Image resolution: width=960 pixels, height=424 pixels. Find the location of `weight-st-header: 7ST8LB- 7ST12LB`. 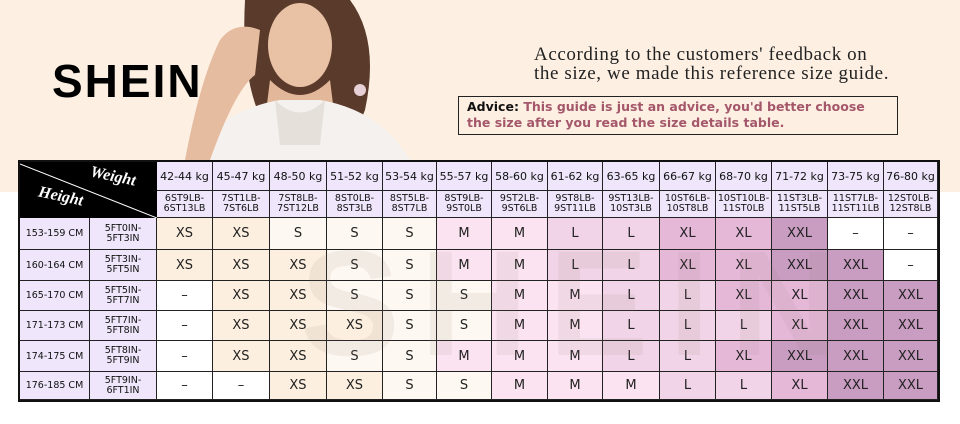

weight-st-header: 7ST8LB- 7ST12LB is located at coordinates (298, 204).